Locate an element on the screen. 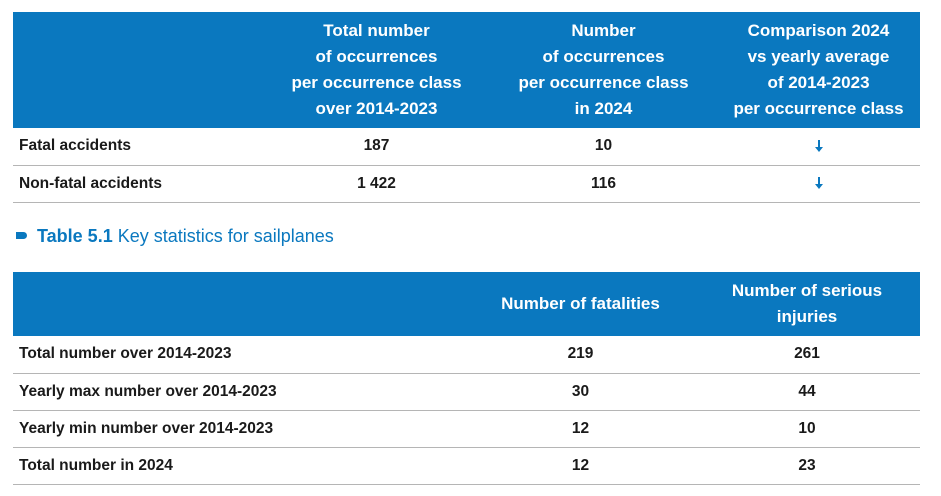 This screenshot has height=496, width=941. header-line: Comparison 2024 is located at coordinates (818, 30).